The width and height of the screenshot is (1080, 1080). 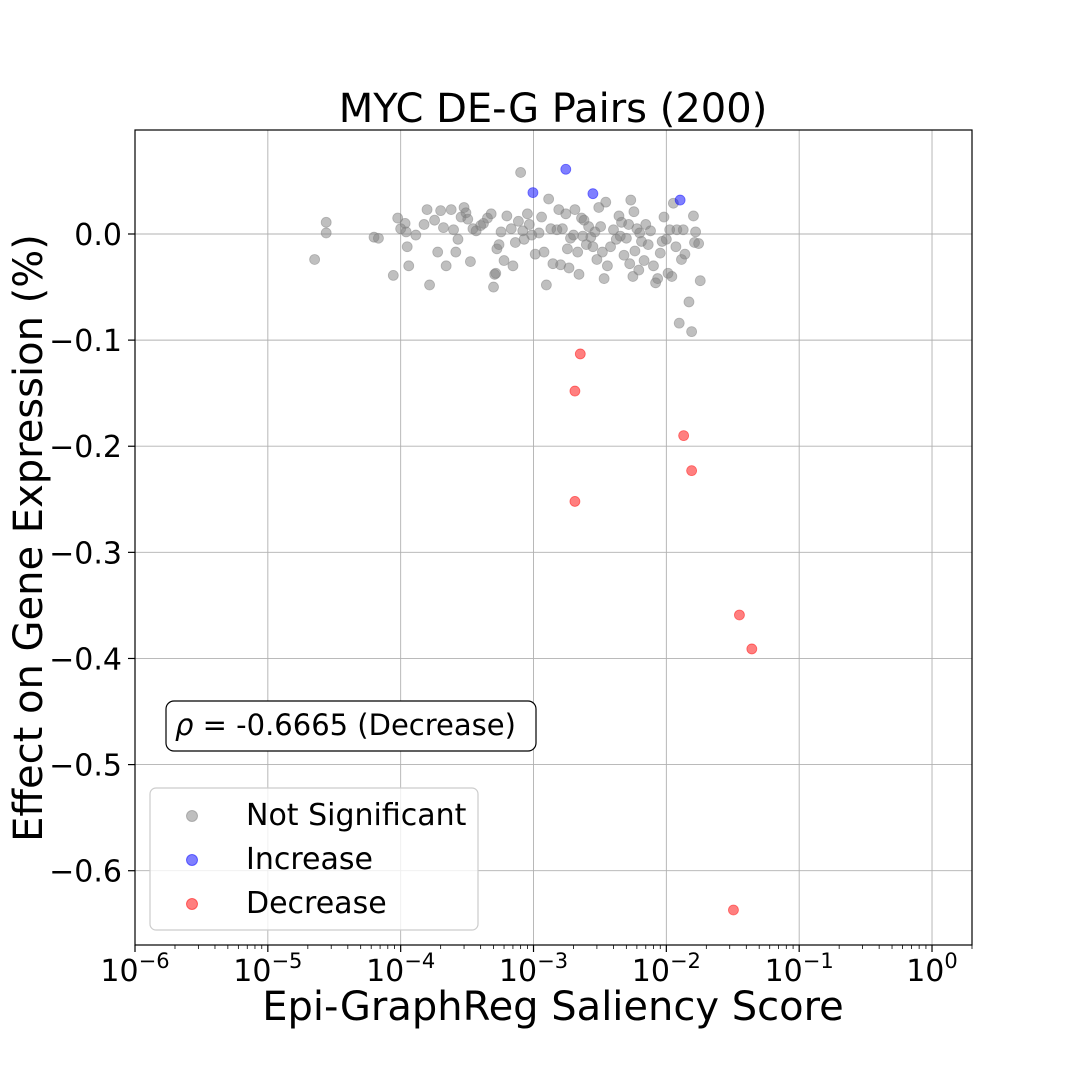 I want to click on y-axis-label: Effect on Gene Expression (%), so click(x=29, y=538).